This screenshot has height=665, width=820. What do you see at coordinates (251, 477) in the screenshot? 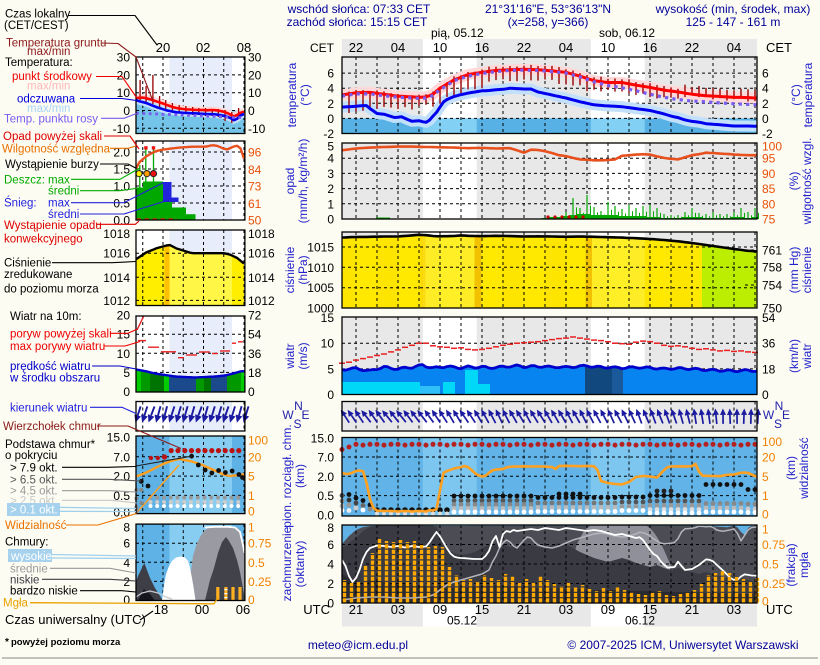
I see `svg-text: 5` at bounding box center [251, 477].